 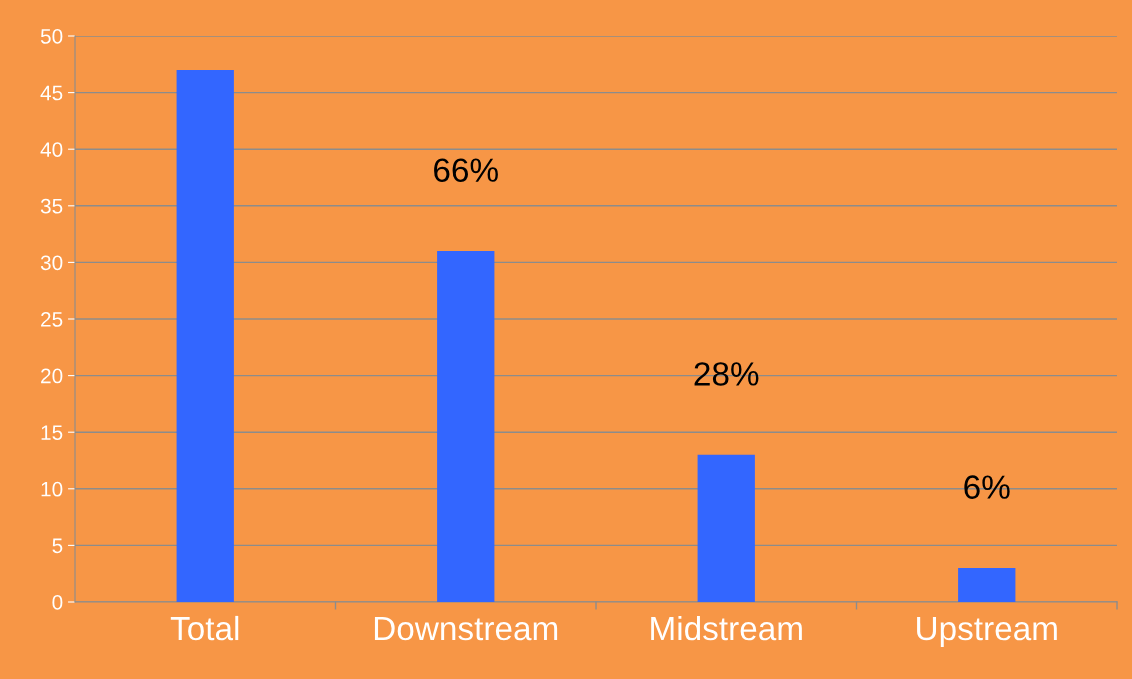 What do you see at coordinates (51, 206) in the screenshot?
I see `y-tick-label: 35` at bounding box center [51, 206].